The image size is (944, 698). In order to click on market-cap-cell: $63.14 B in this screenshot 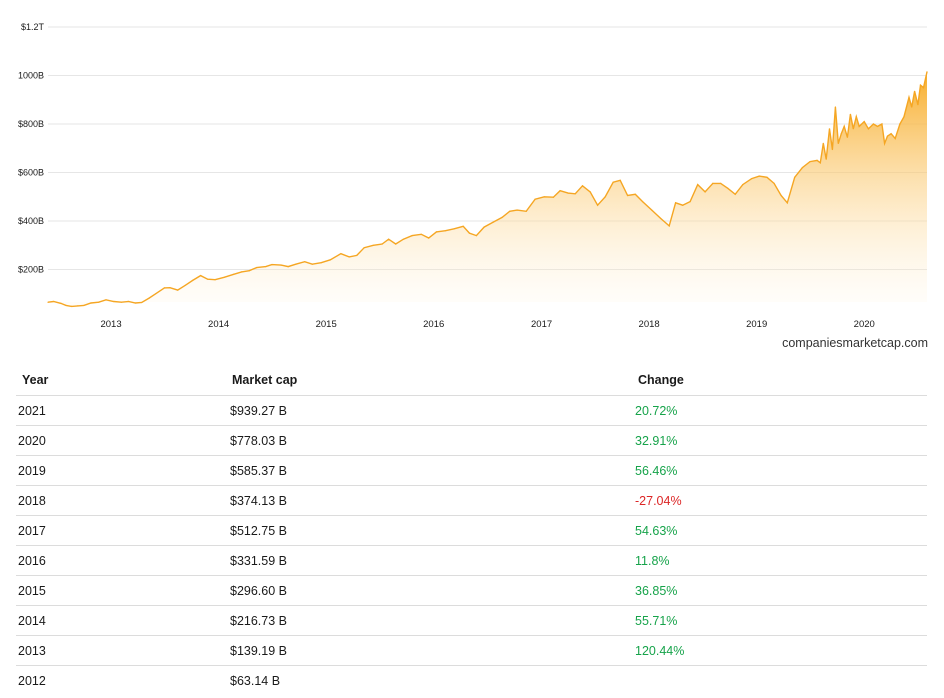, I will do `click(255, 680)`.